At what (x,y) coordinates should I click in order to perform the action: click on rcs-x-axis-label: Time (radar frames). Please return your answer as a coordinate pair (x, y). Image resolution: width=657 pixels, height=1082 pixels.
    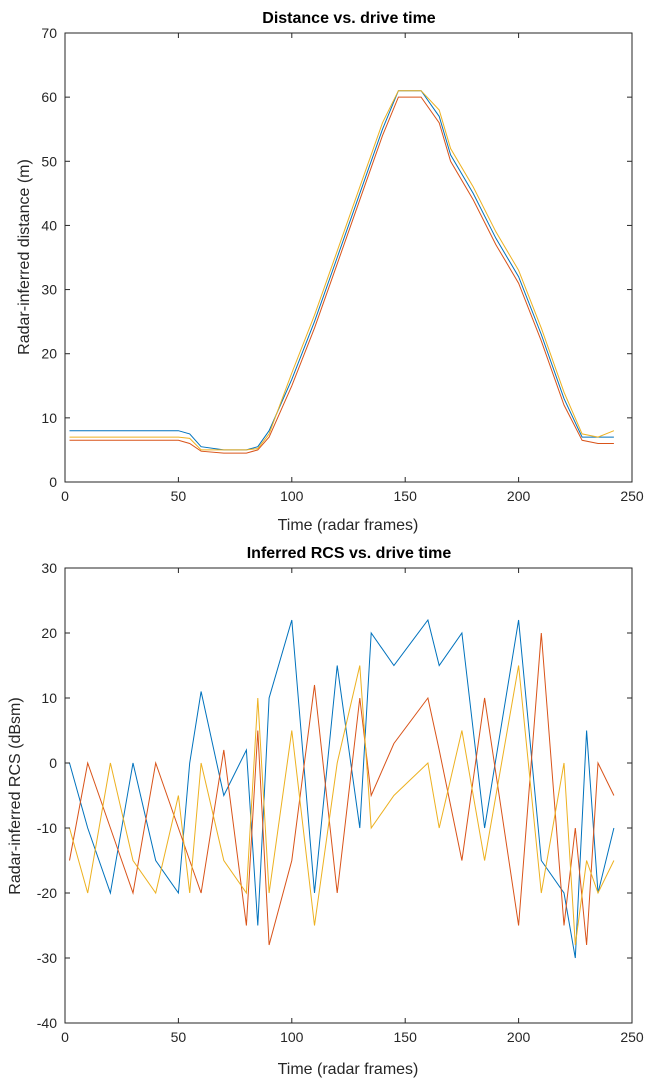
    Looking at the image, I should click on (348, 1069).